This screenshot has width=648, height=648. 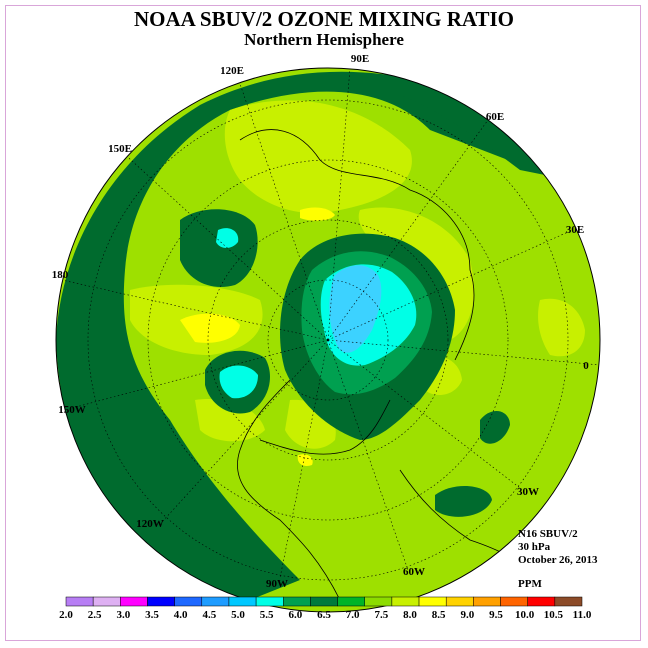 What do you see at coordinates (586, 366) in the screenshot?
I see `lon-label-0: 0` at bounding box center [586, 366].